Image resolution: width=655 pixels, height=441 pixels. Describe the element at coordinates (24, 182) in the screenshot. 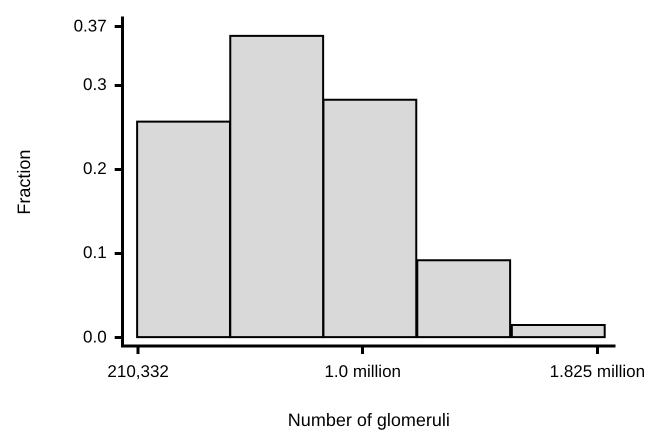

I see `y-axis-title: Fraction` at that location.